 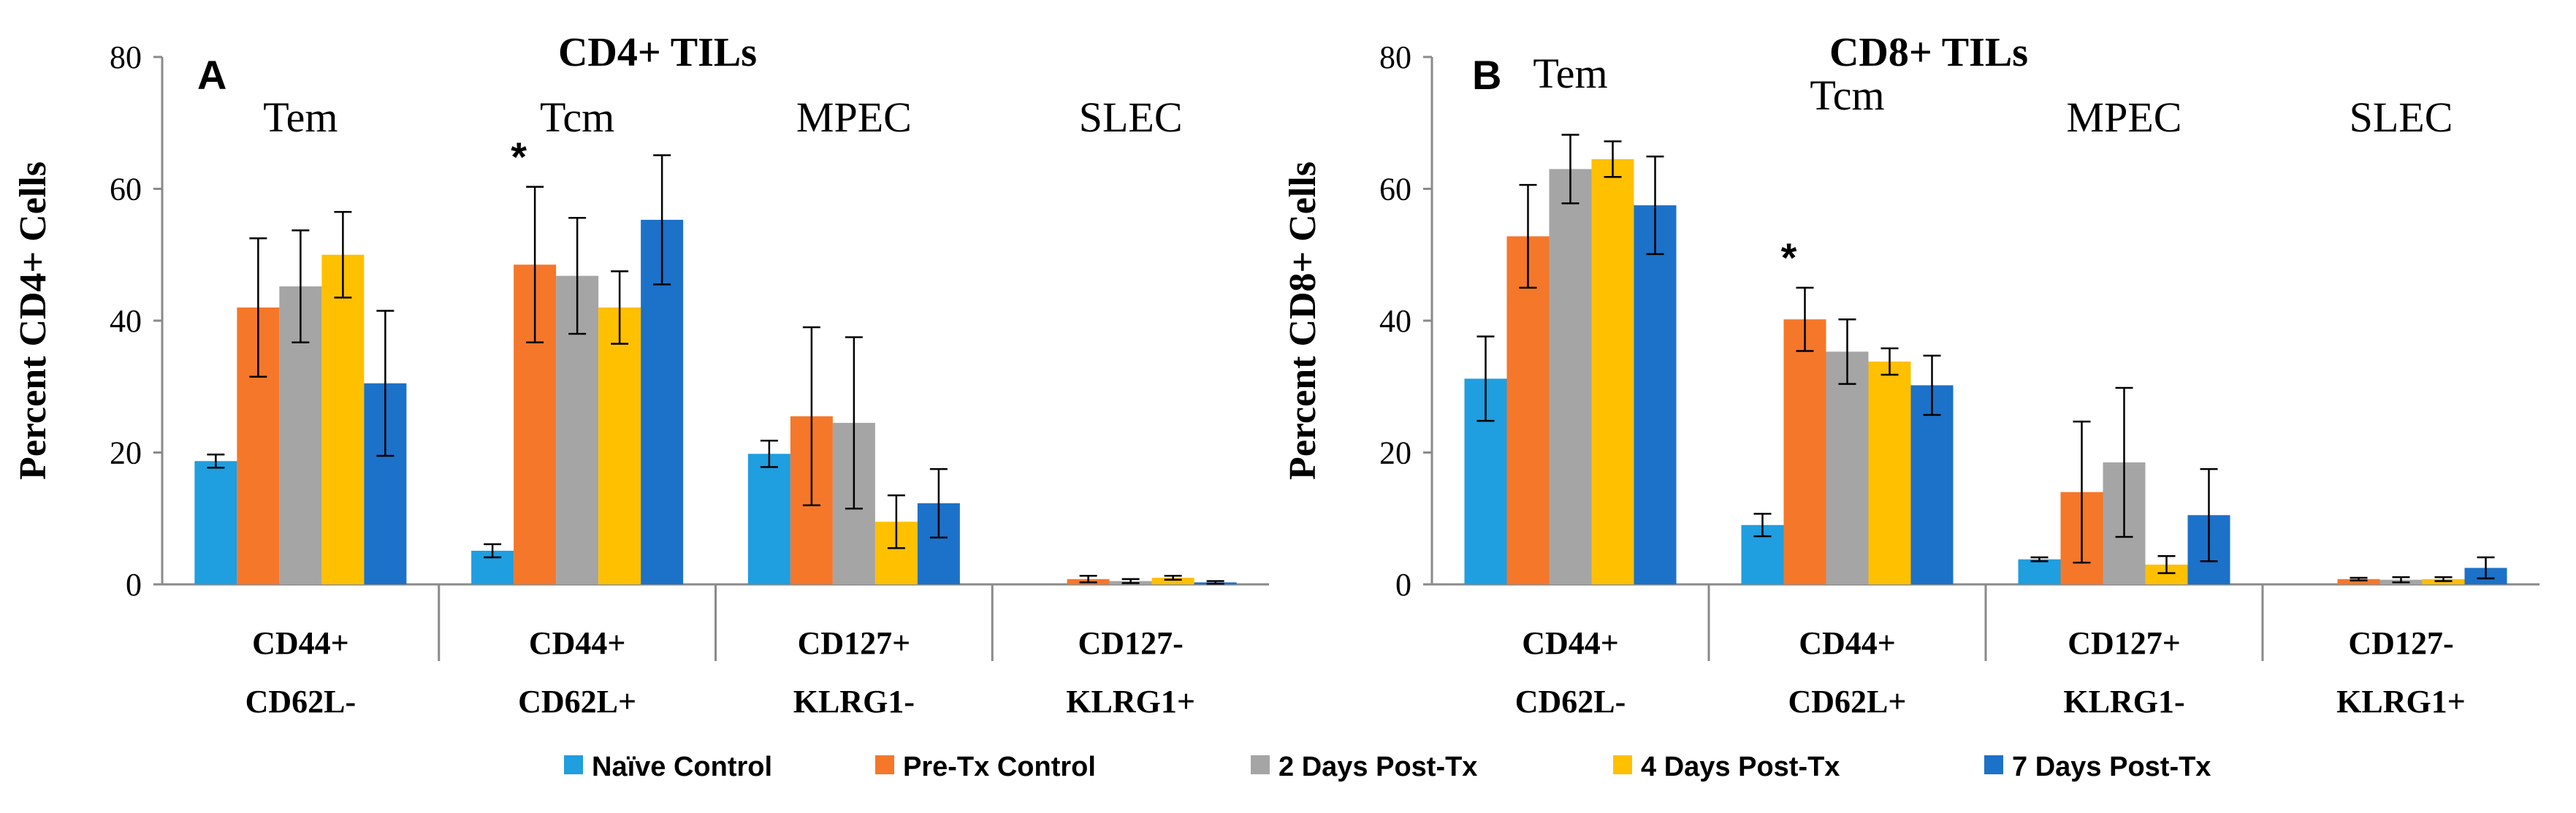 I want to click on panel-b-y-tick-label: 20, so click(x=1395, y=453).